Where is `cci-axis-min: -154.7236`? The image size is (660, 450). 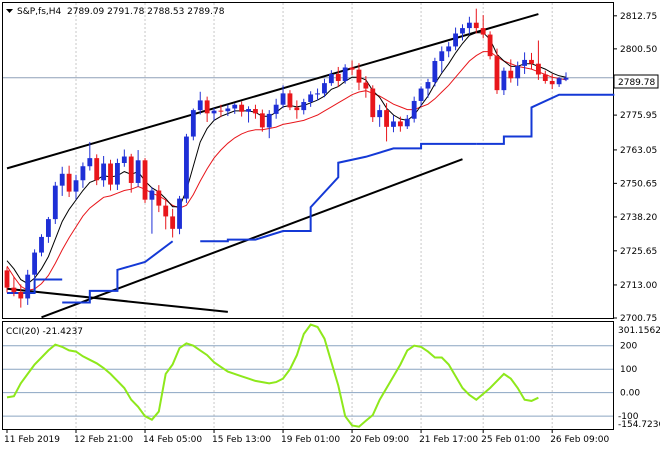 cci-axis-min: -154.7236 is located at coordinates (639, 425).